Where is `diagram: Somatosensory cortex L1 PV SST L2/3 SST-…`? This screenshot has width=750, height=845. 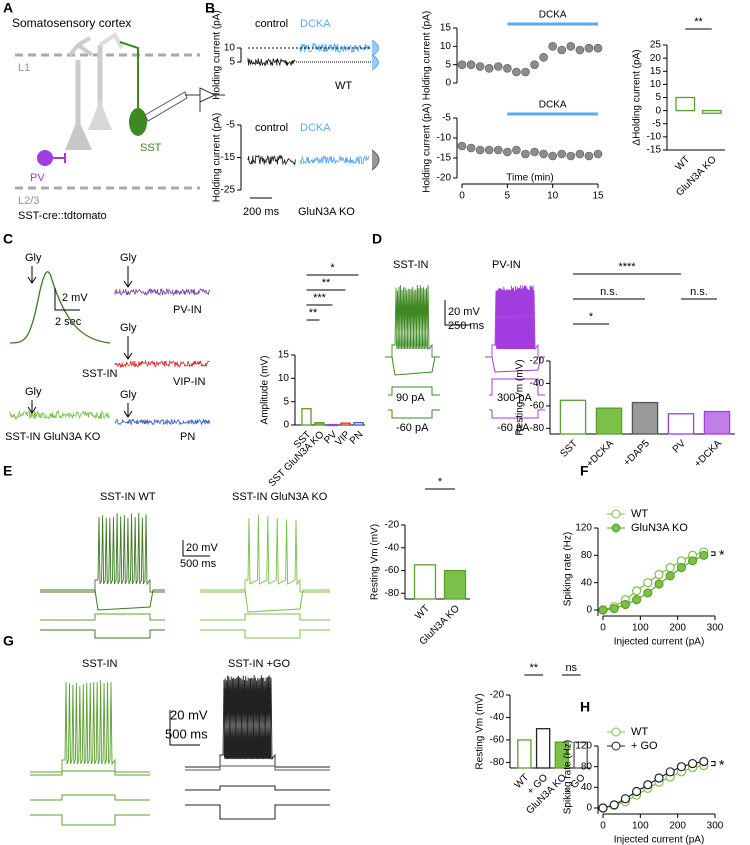
diagram: Somatosensory cortex L1 PV SST L2/3 SST-… is located at coordinates (118, 119).